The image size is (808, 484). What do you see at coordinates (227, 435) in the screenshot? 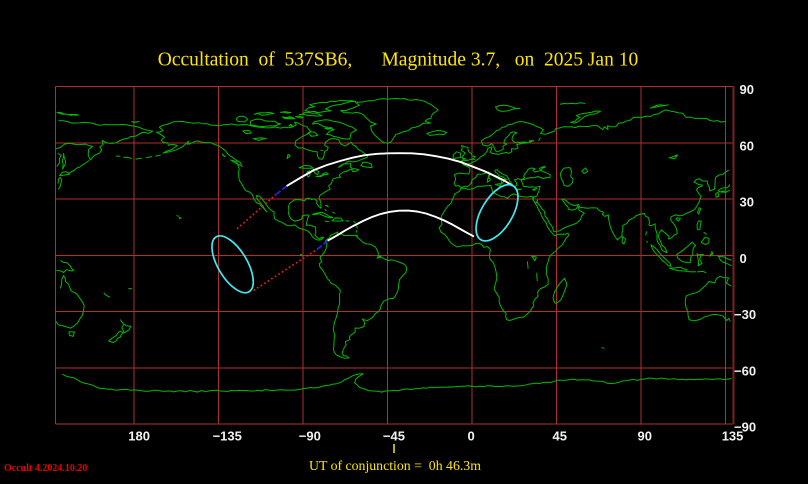
I see `svg-text: −135` at bounding box center [227, 435].